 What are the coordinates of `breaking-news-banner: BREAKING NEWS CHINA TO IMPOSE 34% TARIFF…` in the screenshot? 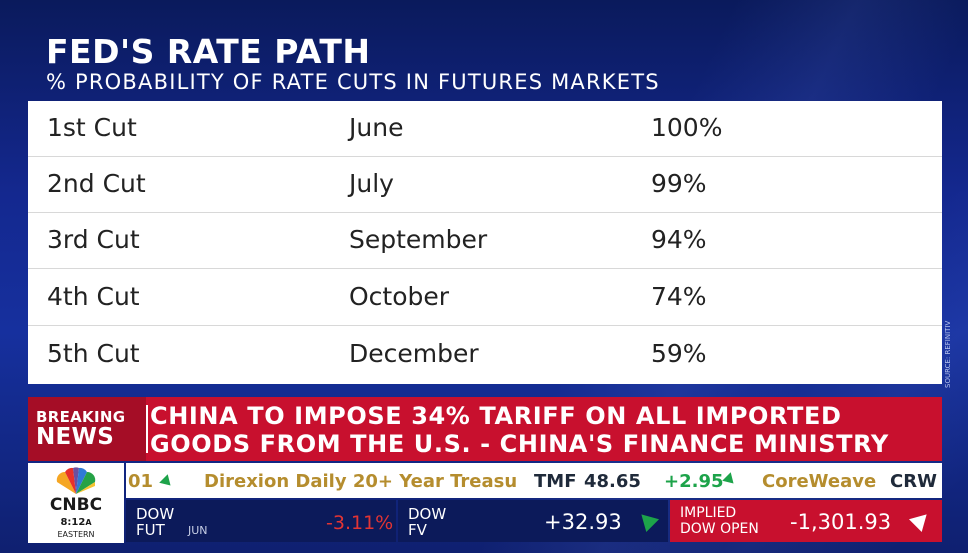 It's located at (485, 429).